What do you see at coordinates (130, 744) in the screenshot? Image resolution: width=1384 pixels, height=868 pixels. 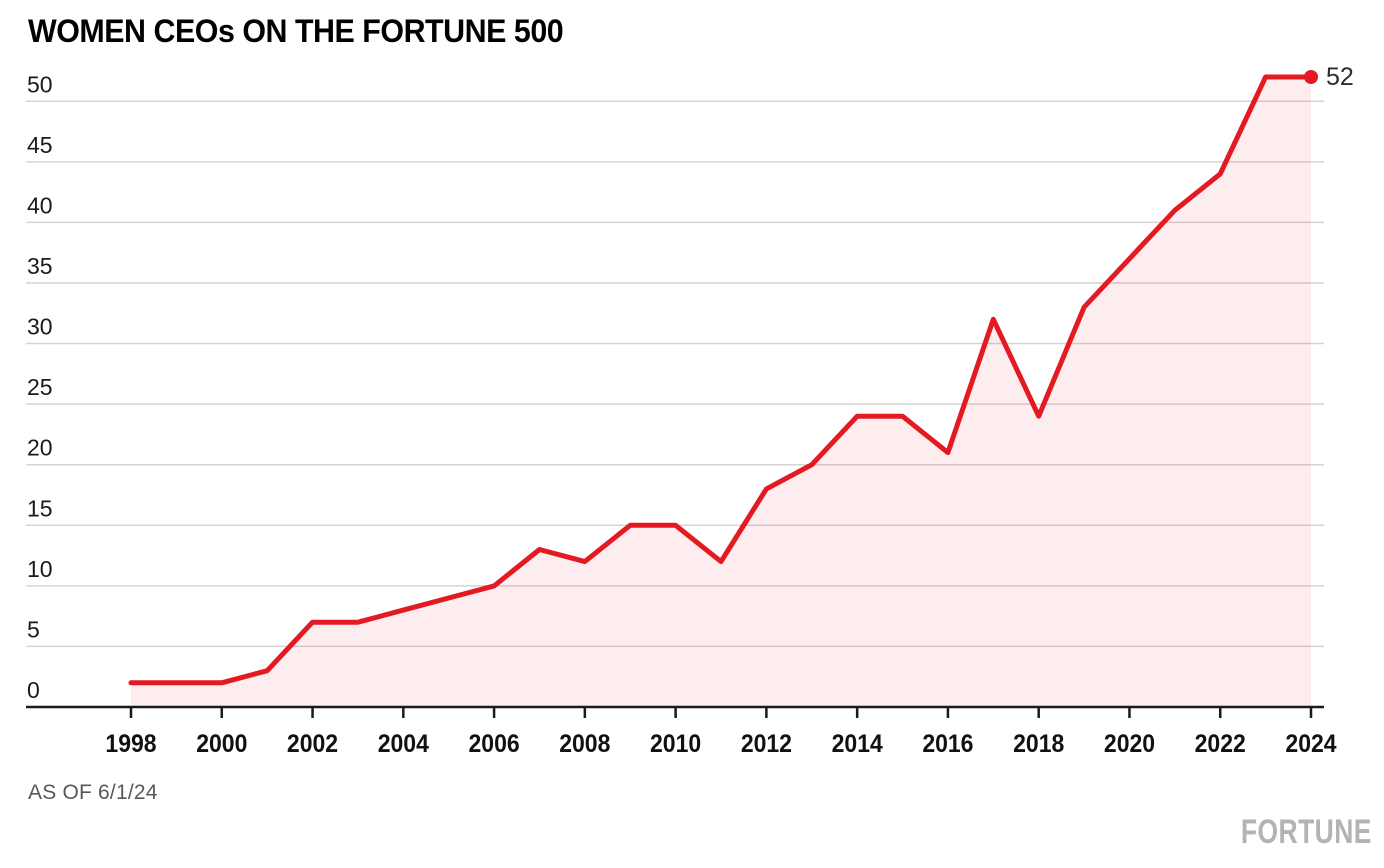 I see `x-axis-tick-label: 1998` at bounding box center [130, 744].